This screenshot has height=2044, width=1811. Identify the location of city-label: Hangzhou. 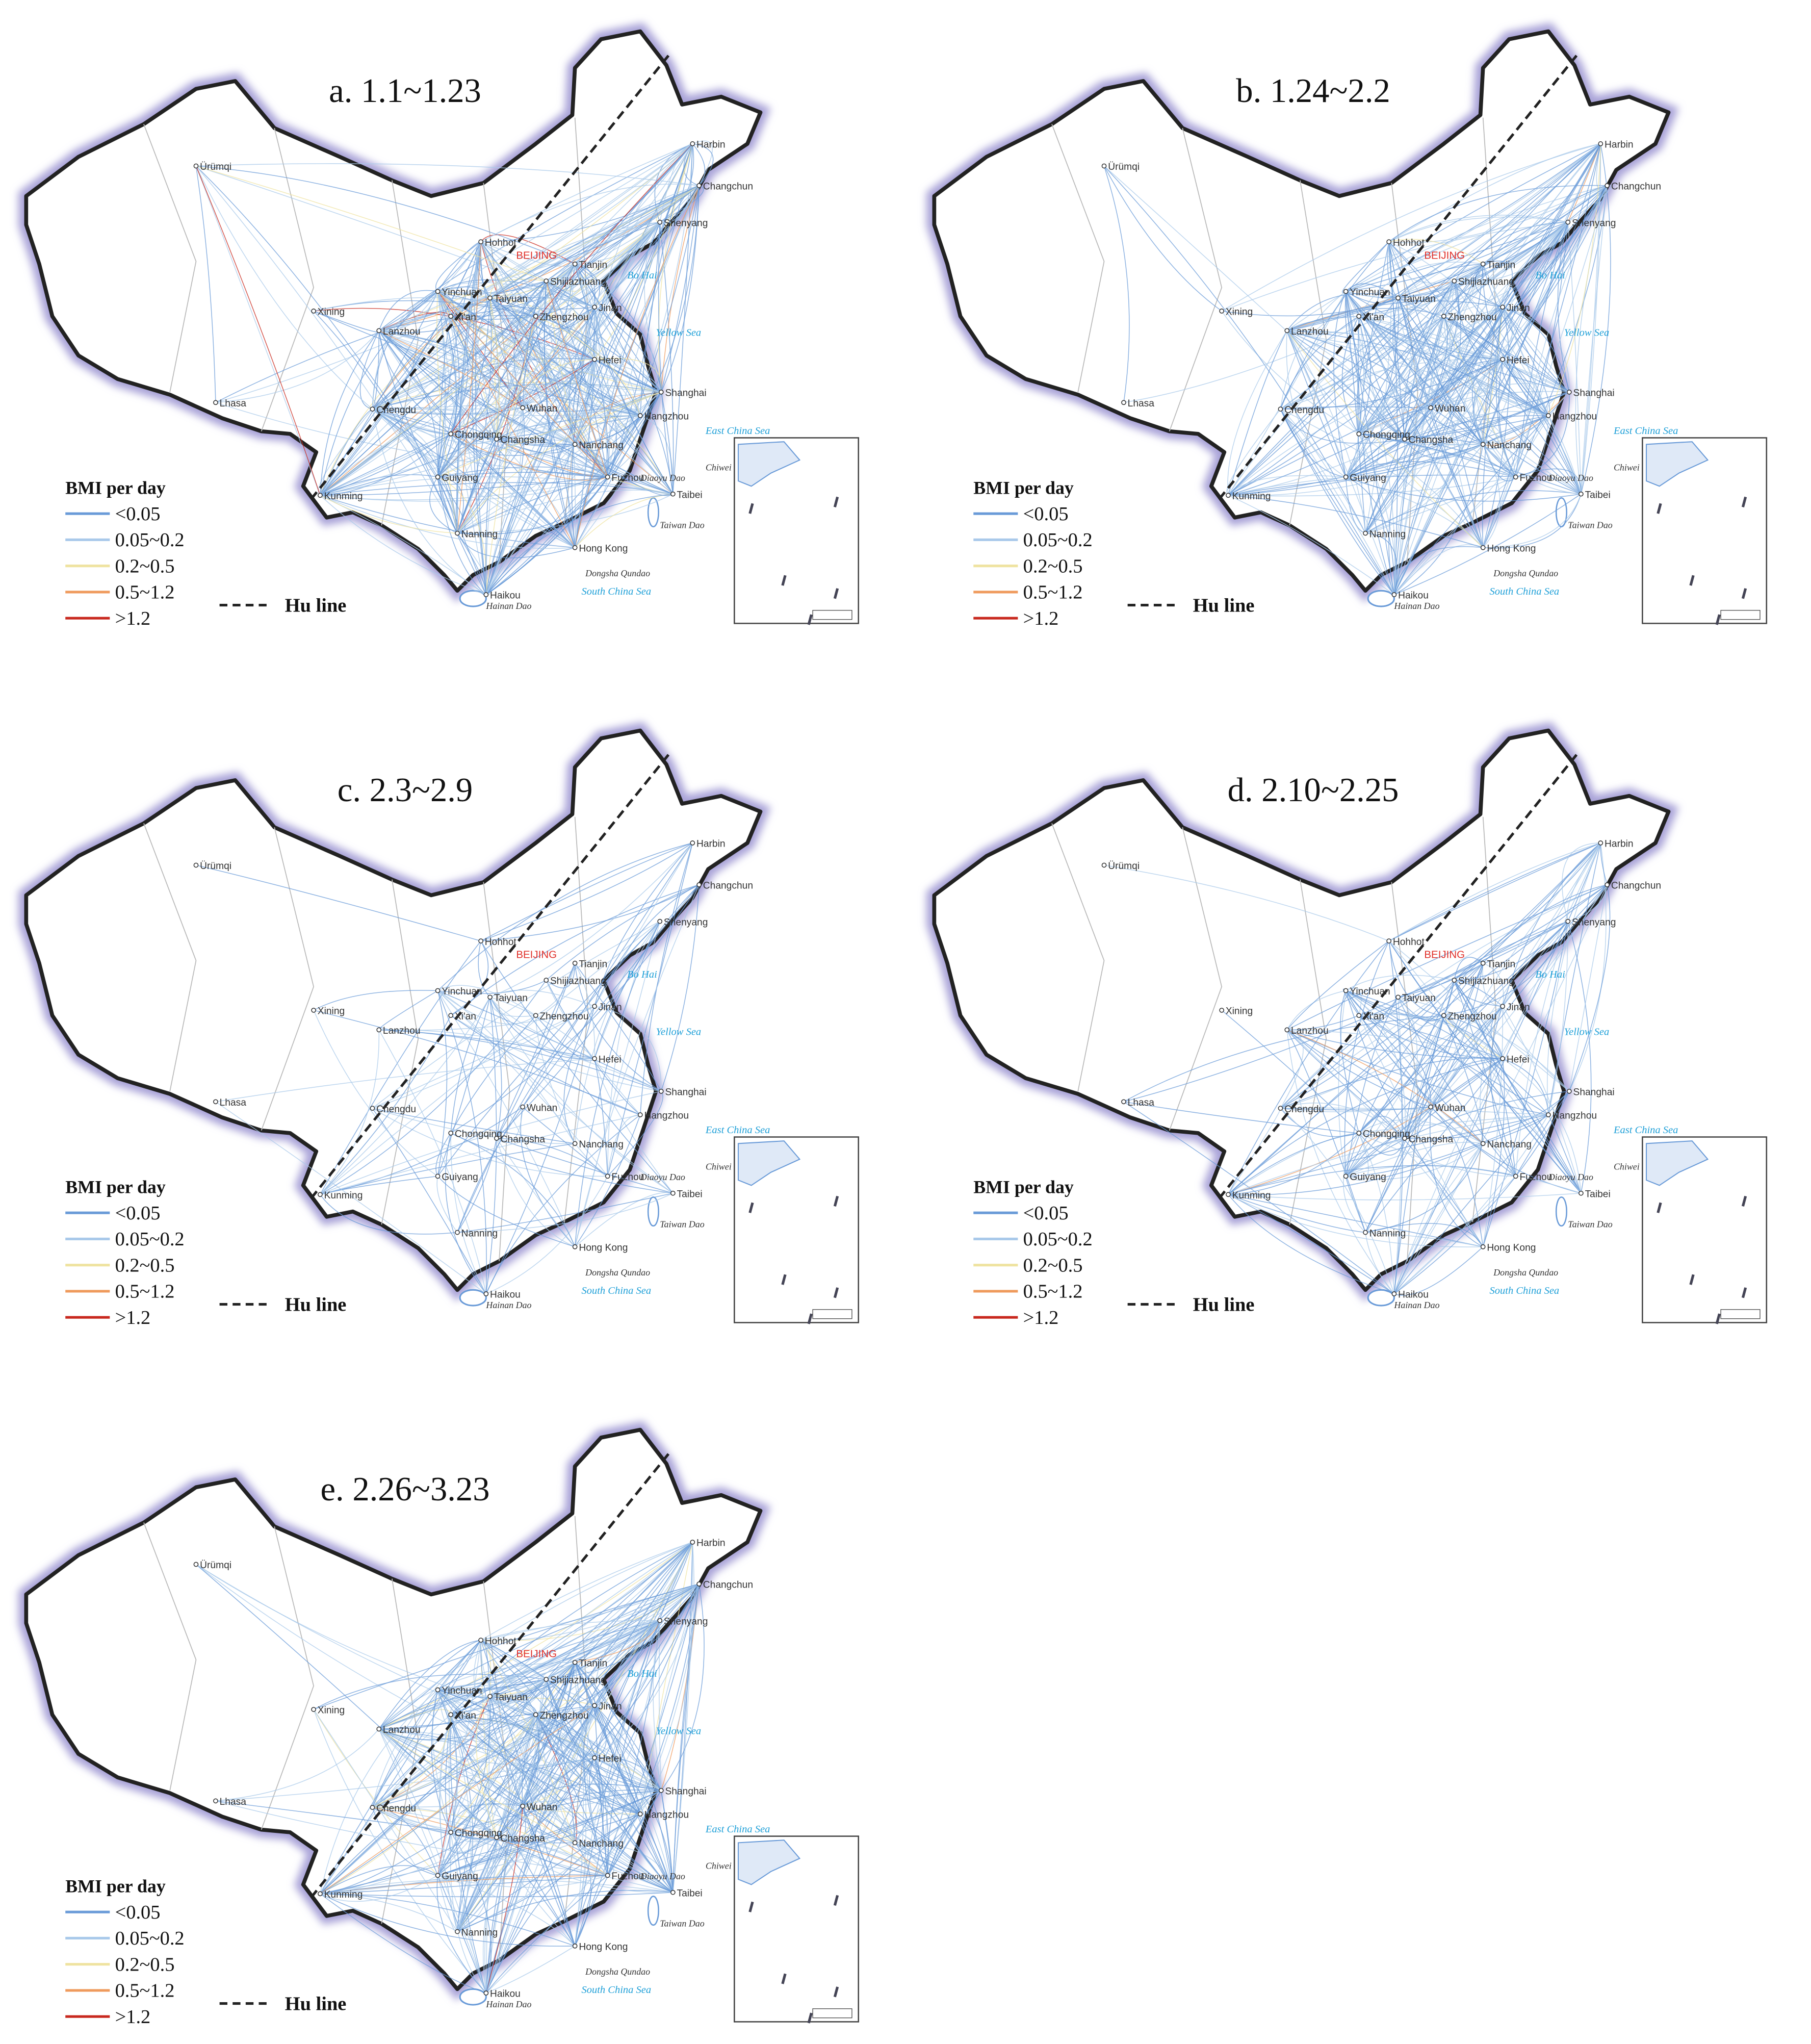
(1575, 417).